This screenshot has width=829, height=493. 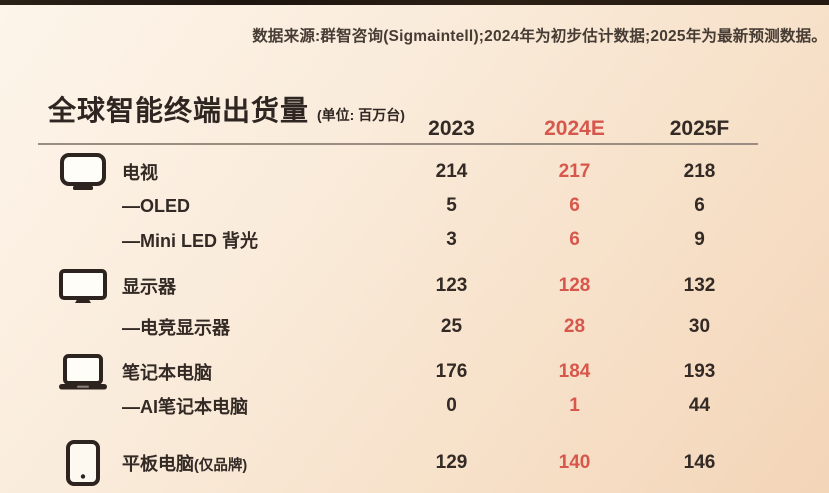 What do you see at coordinates (451, 462) in the screenshot?
I see `row-value: 129` at bounding box center [451, 462].